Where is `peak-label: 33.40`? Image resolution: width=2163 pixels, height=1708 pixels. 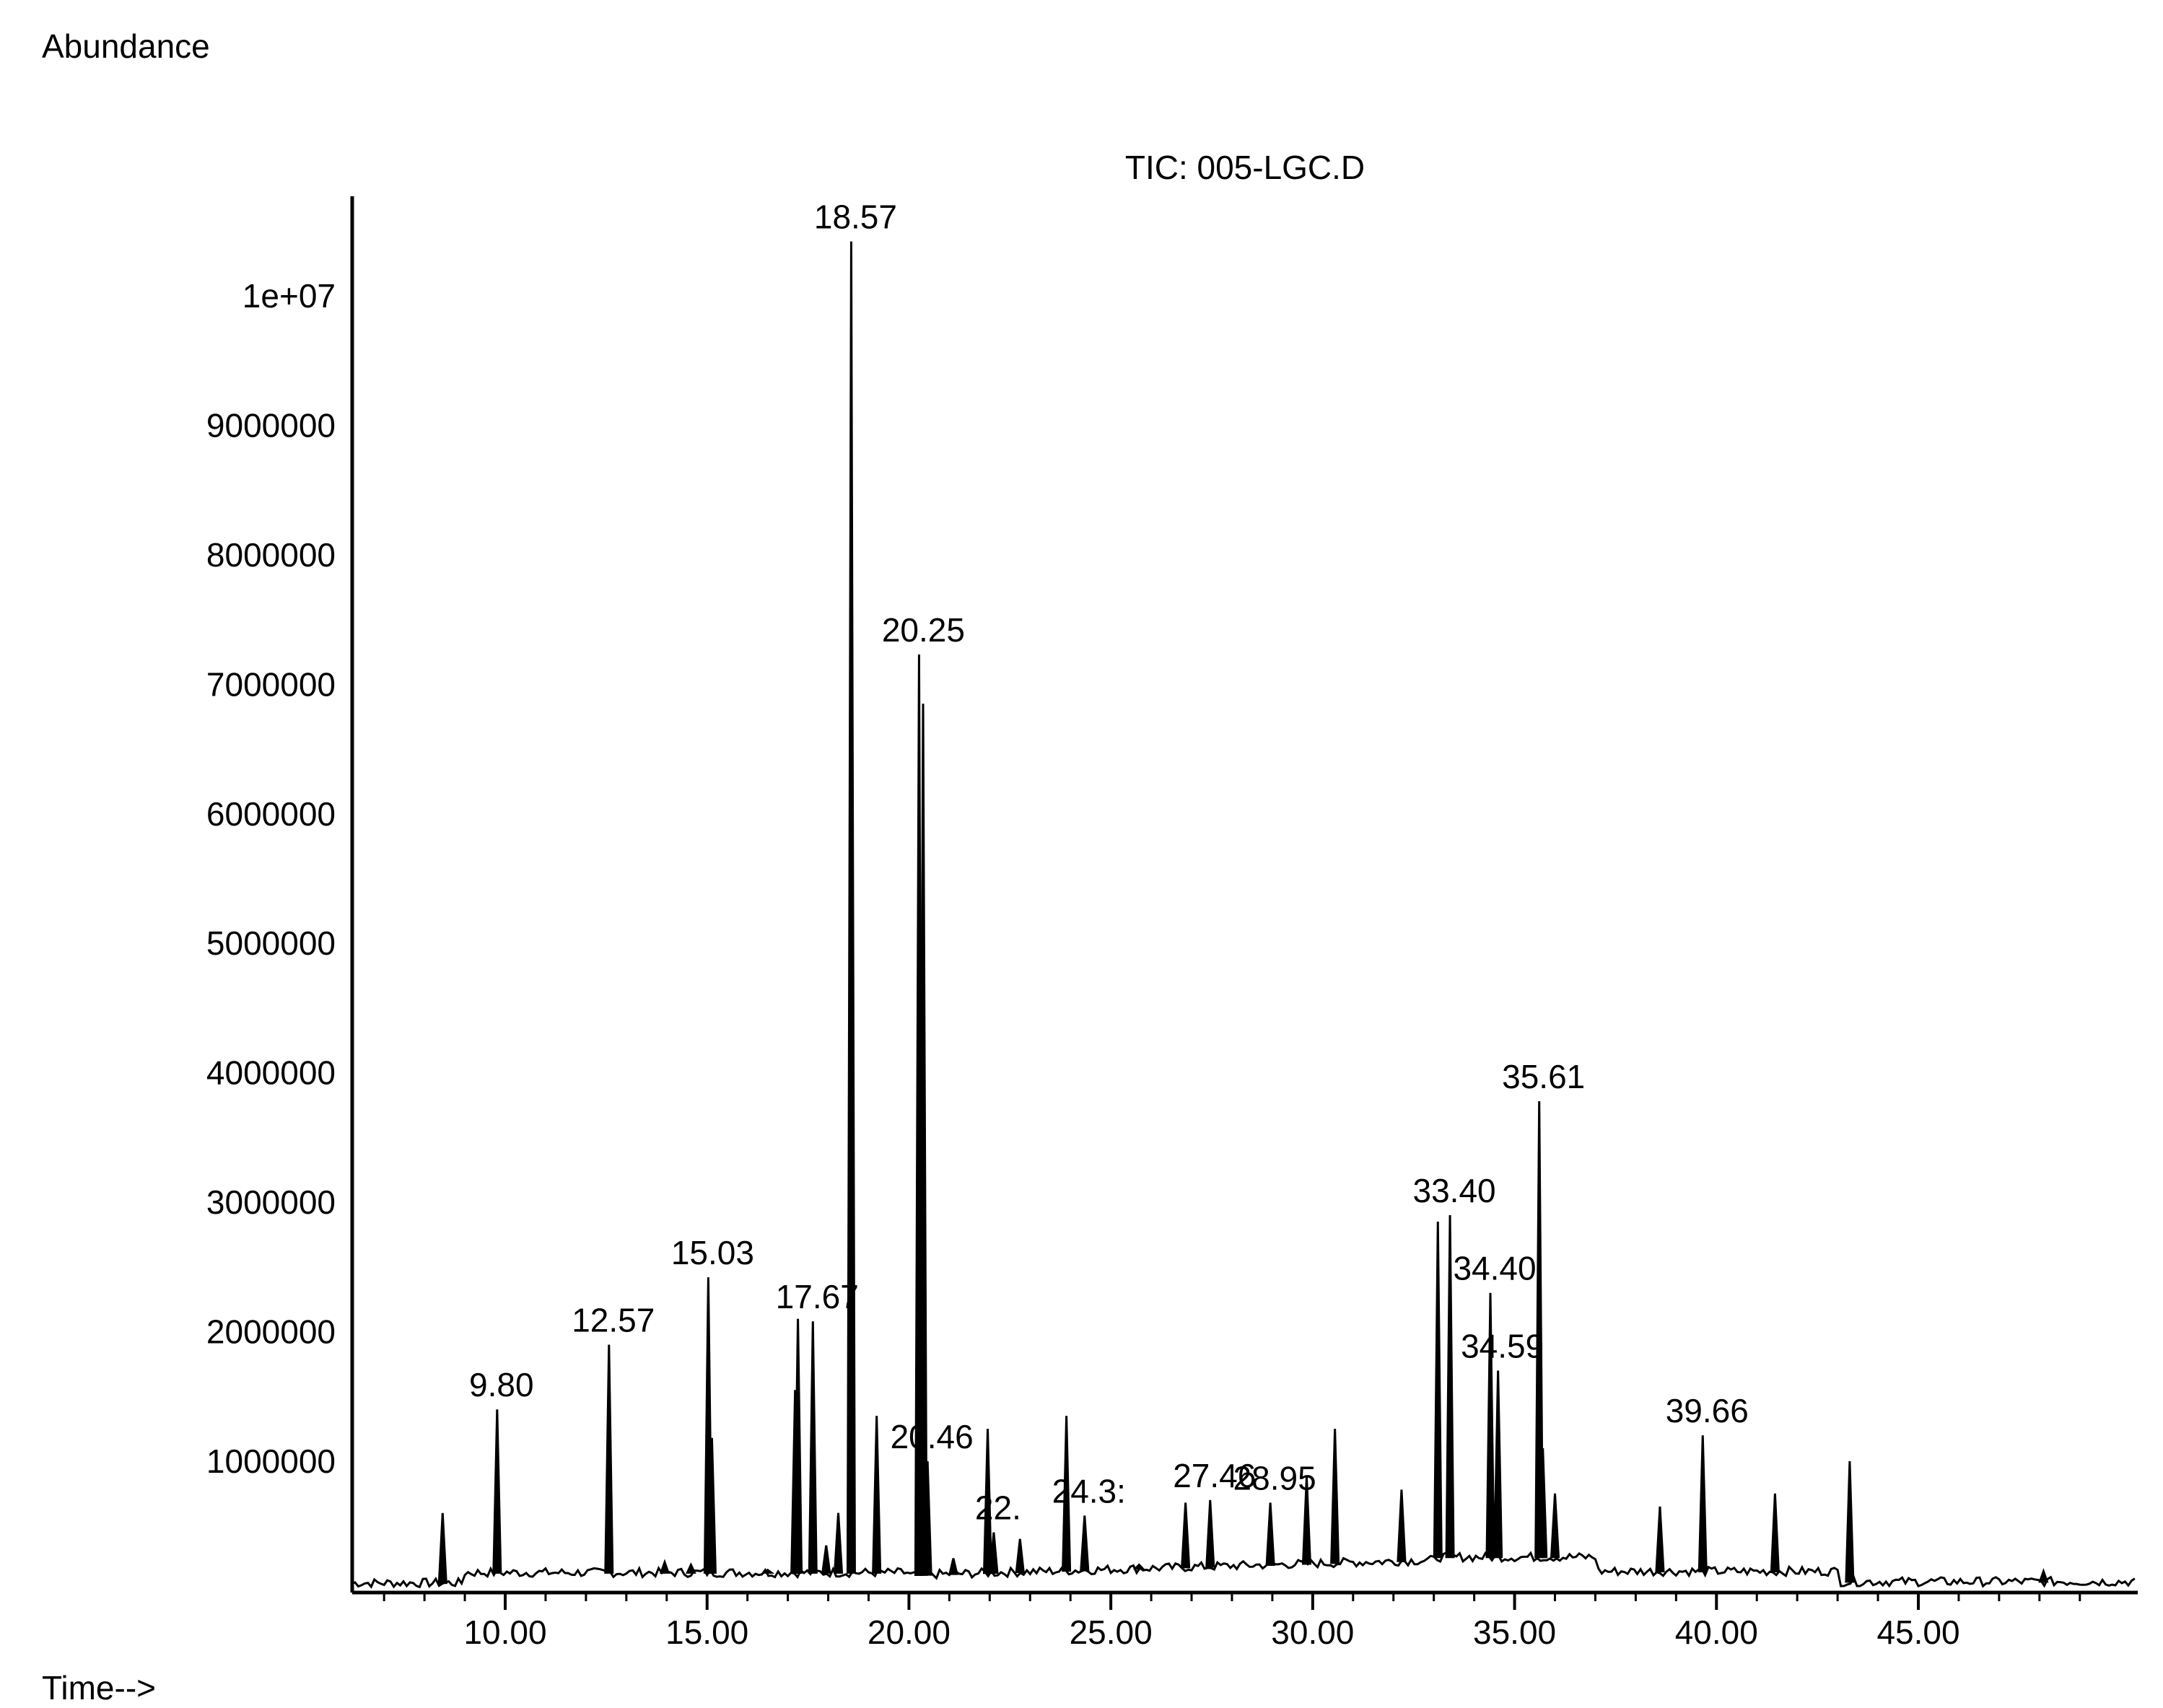
peak-label: 33.40 is located at coordinates (1455, 1190).